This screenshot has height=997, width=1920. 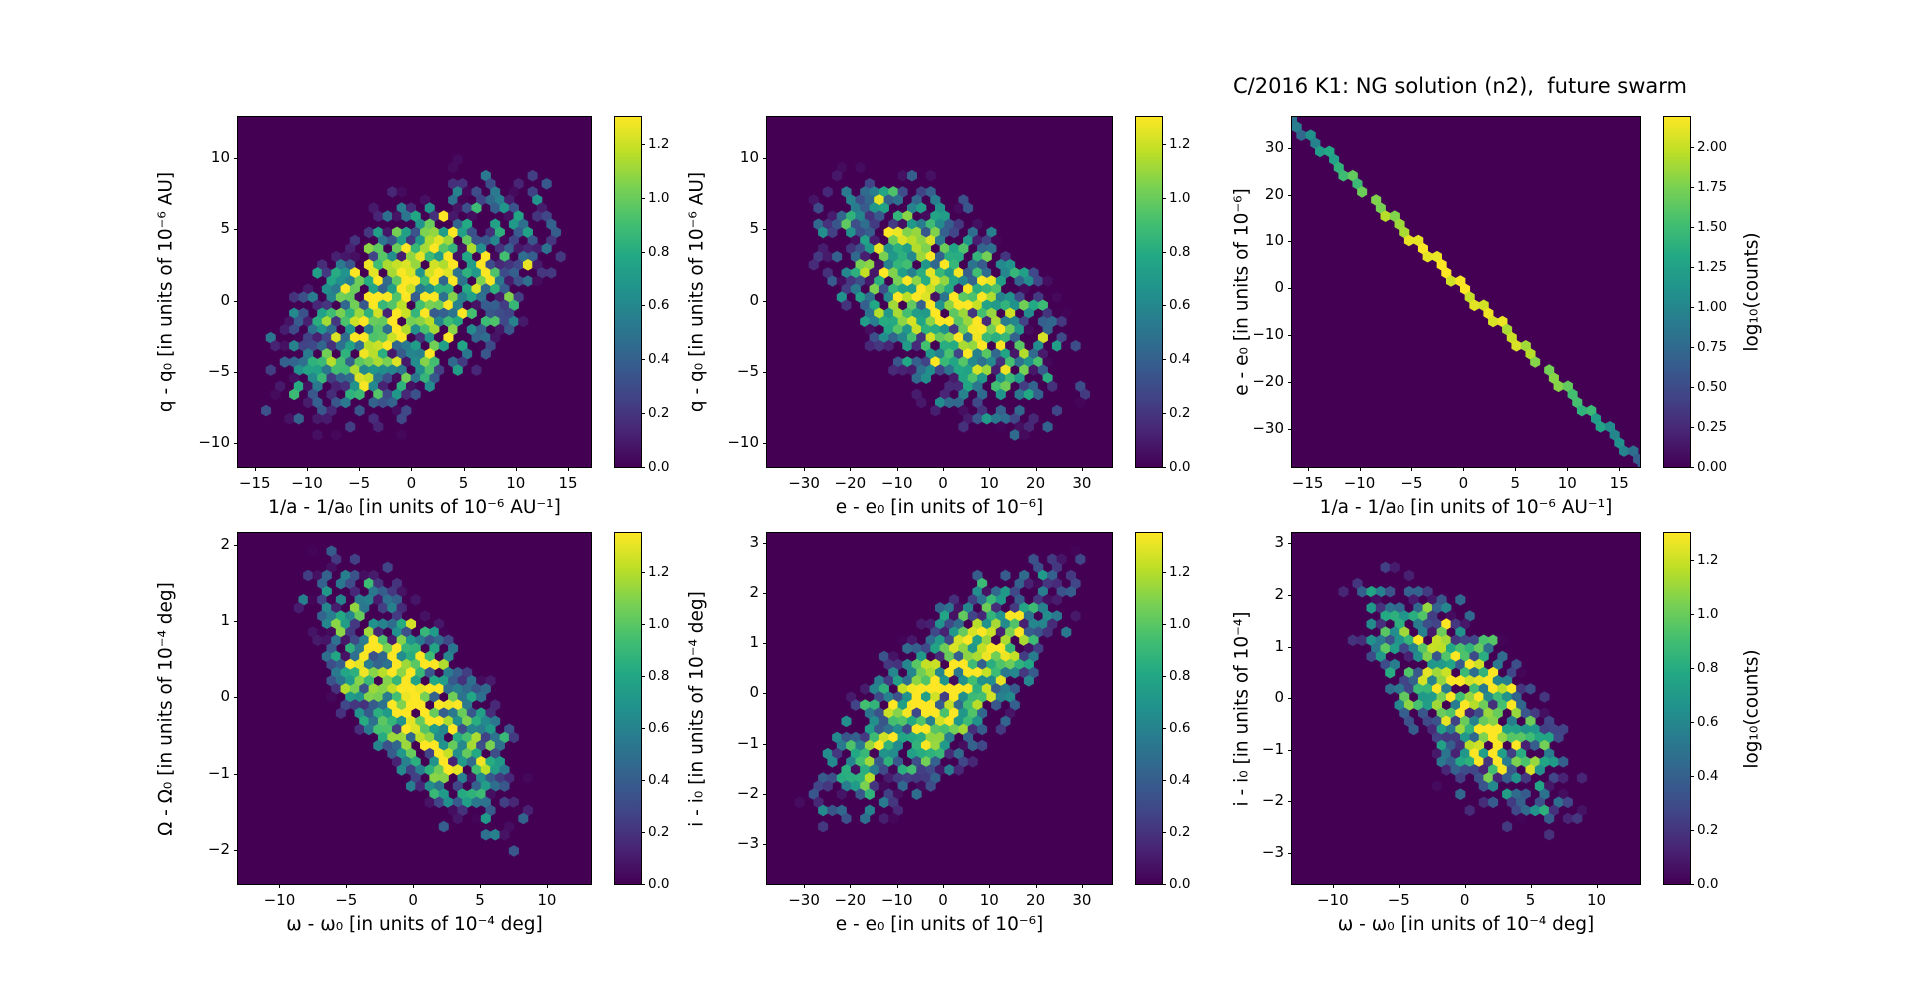 What do you see at coordinates (1279, 542) in the screenshot?
I see `y-tick-label: 3` at bounding box center [1279, 542].